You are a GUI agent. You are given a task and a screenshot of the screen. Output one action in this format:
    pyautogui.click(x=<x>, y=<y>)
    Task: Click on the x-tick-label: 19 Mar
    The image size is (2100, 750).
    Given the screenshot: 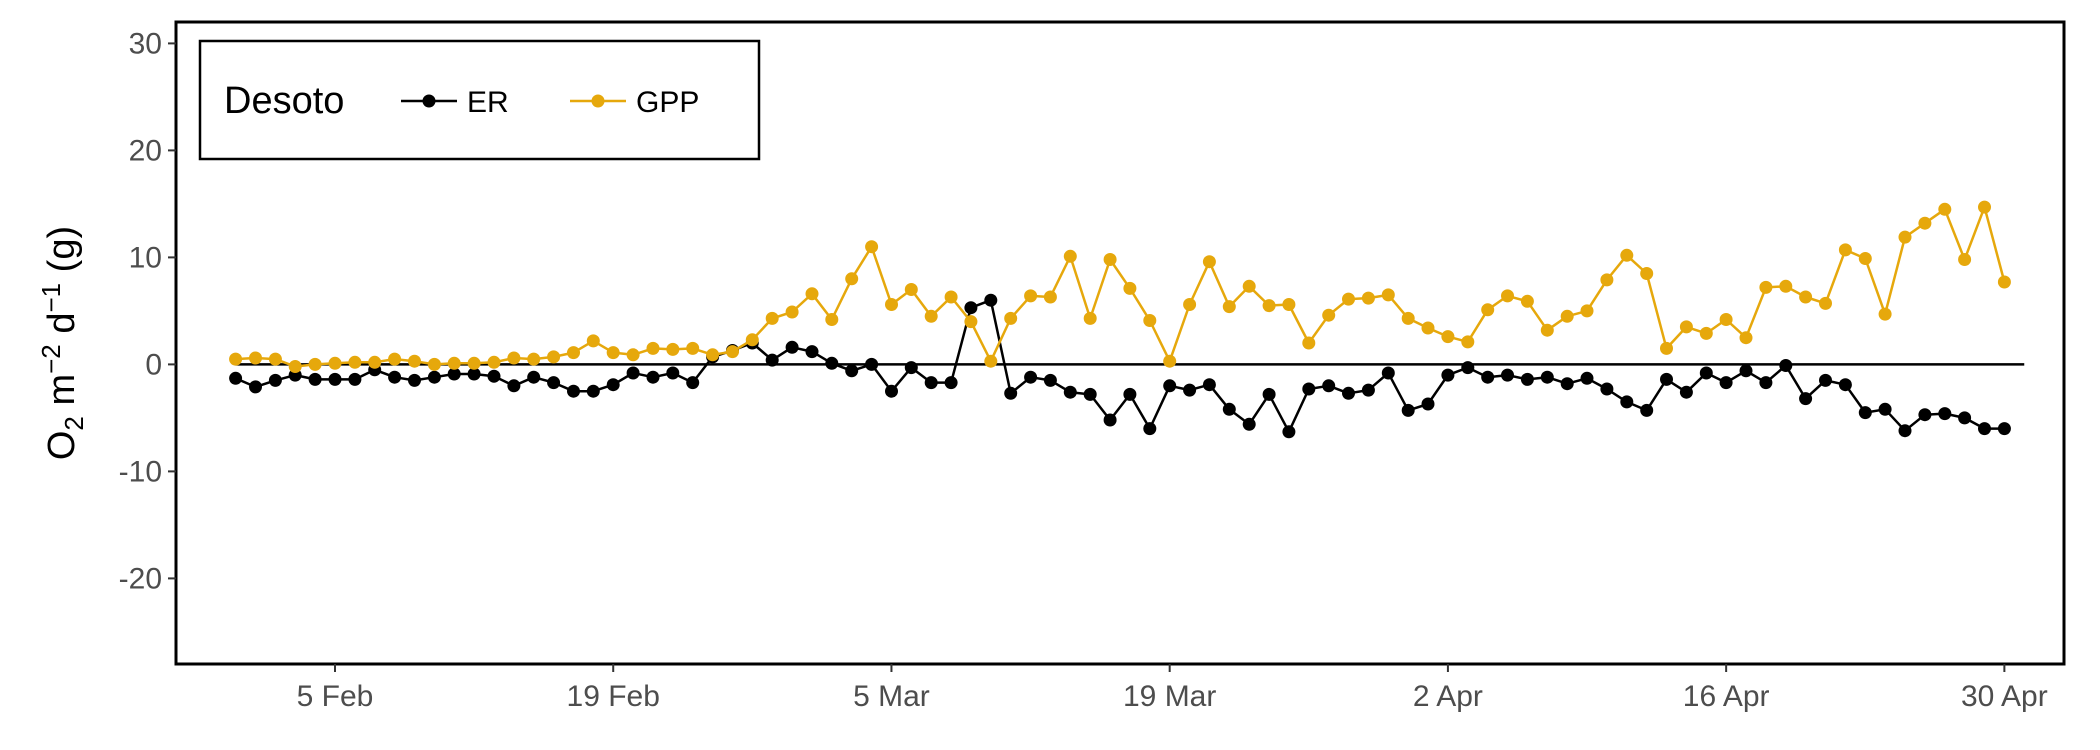 What is the action you would take?
    pyautogui.click(x=1169, y=696)
    